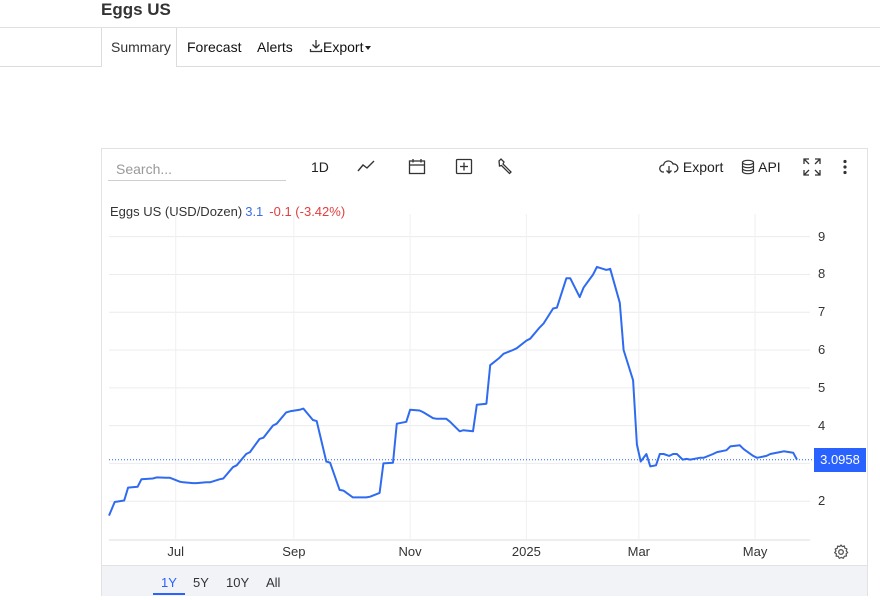 This screenshot has width=880, height=600. I want to click on x-tick-label: 2025, so click(526, 551).